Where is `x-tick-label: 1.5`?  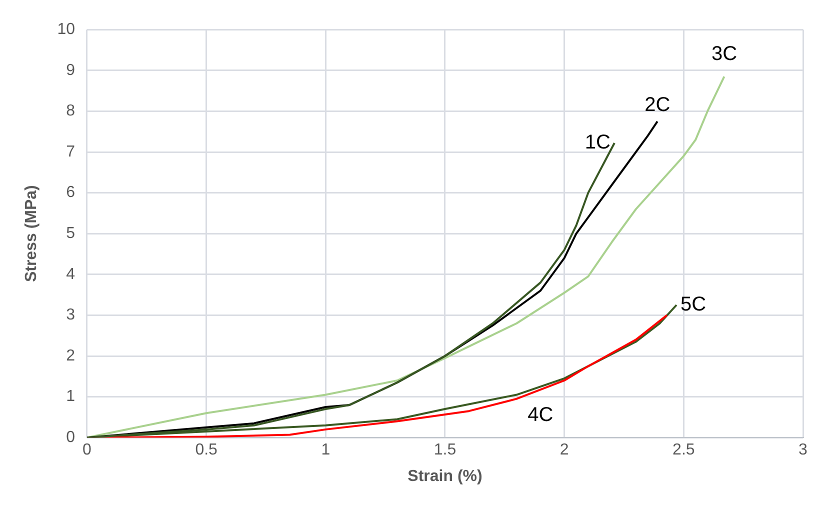 x-tick-label: 1.5 is located at coordinates (445, 450).